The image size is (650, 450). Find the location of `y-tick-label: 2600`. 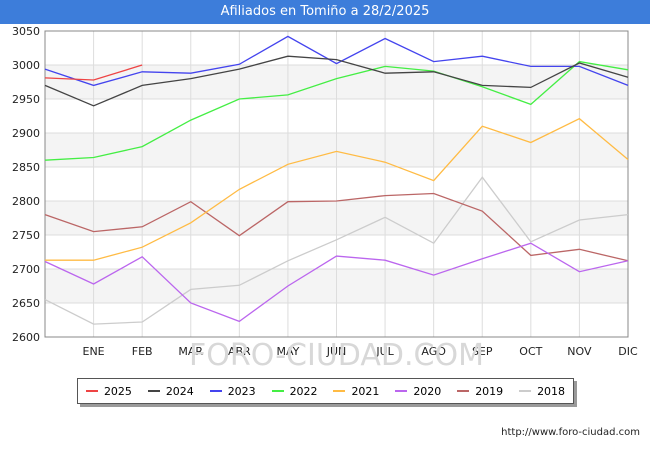

y-tick-label: 2600 is located at coordinates (26, 337).